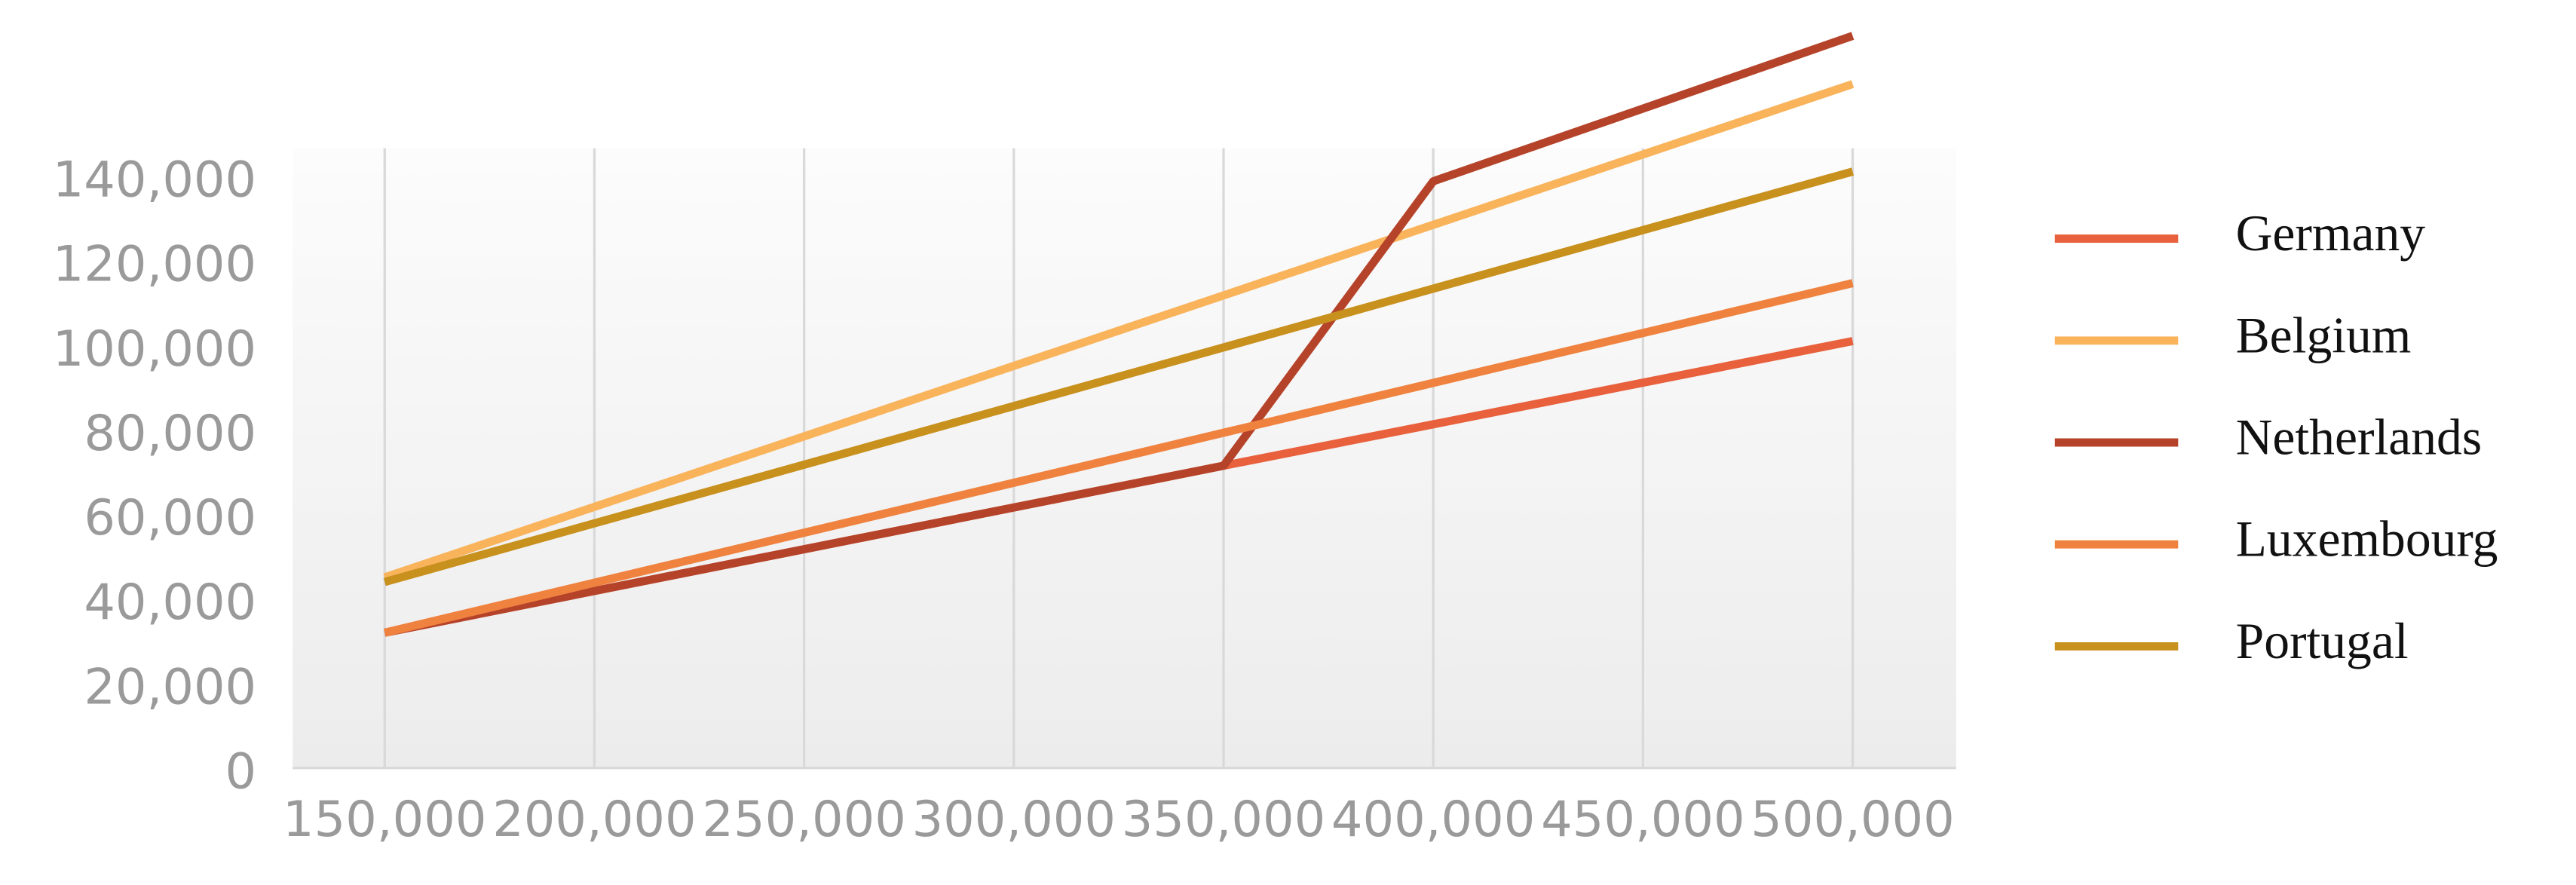 The width and height of the screenshot is (2576, 885). Describe the element at coordinates (154, 180) in the screenshot. I see `y-tick-label: 140,000` at that location.